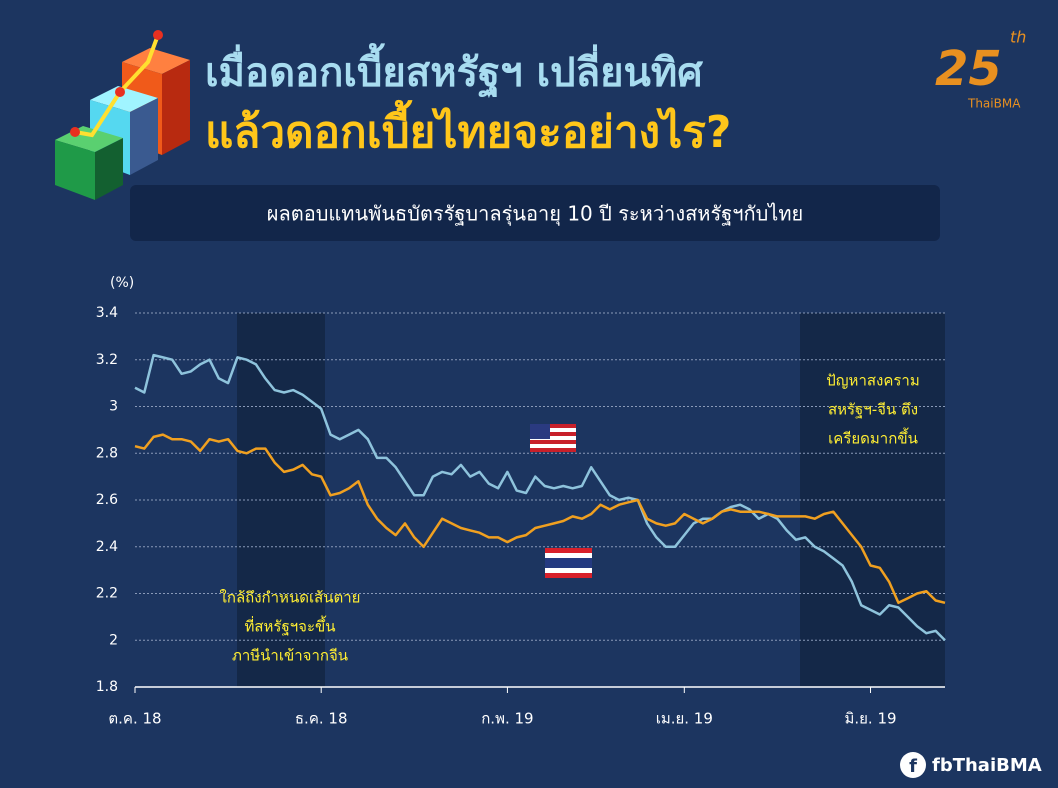 This screenshot has width=1058, height=788. Describe the element at coordinates (873, 438) in the screenshot. I see `annotation: เครียดมากขึ้น` at that location.